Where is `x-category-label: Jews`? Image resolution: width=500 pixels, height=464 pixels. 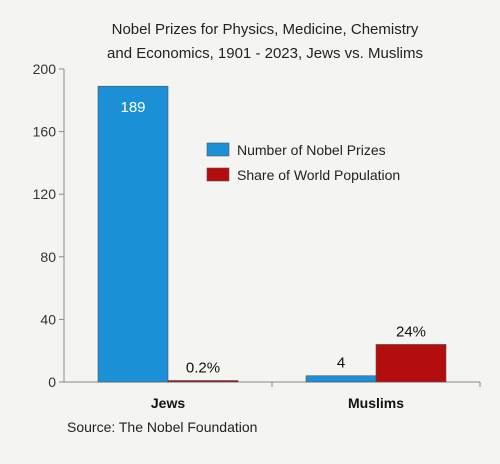
x-category-label: Jews is located at coordinates (168, 403).